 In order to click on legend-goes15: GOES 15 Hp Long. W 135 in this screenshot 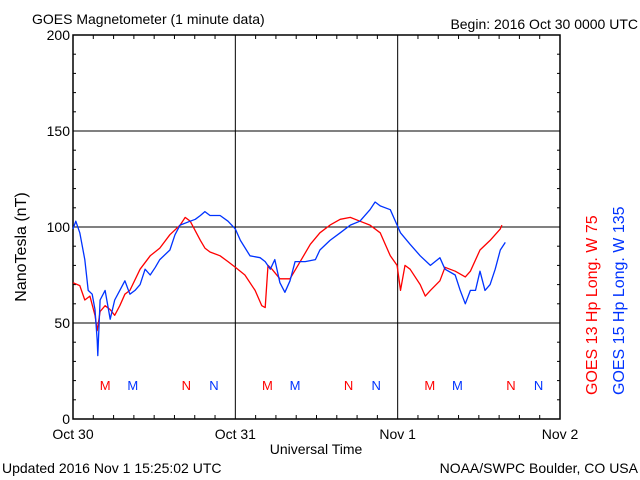, I will do `click(619, 300)`.